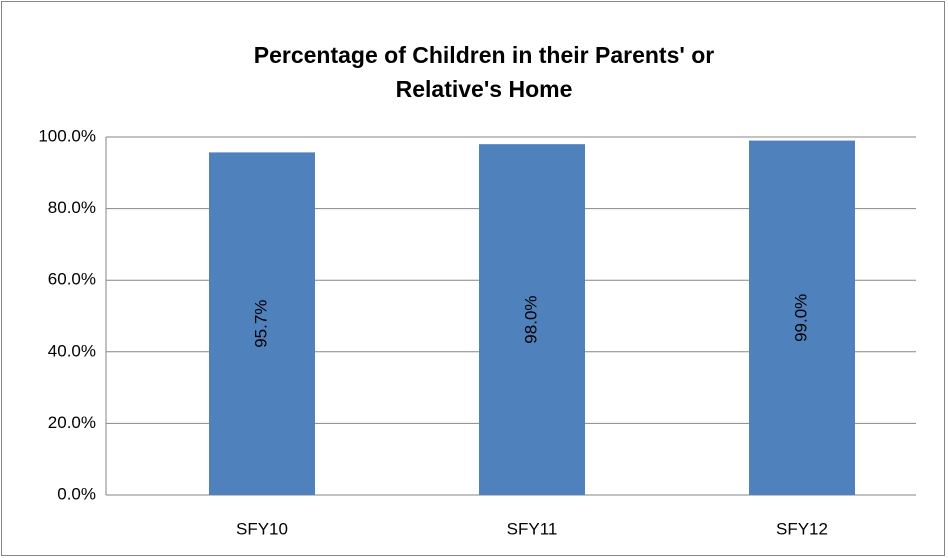 The image size is (948, 558). What do you see at coordinates (72, 279) in the screenshot?
I see `y-tick-label: 60.0%` at bounding box center [72, 279].